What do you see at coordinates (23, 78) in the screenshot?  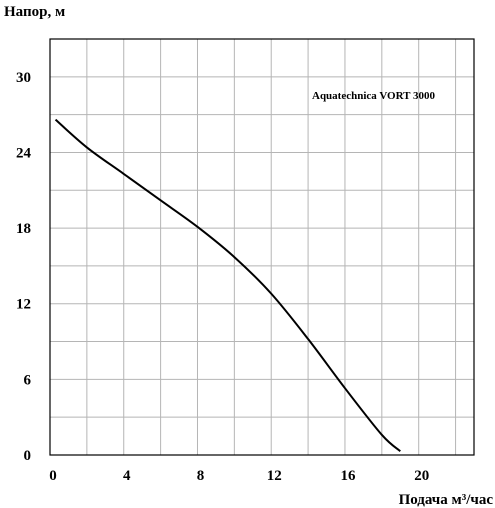 I see `y-tick-label: 30` at bounding box center [23, 78].